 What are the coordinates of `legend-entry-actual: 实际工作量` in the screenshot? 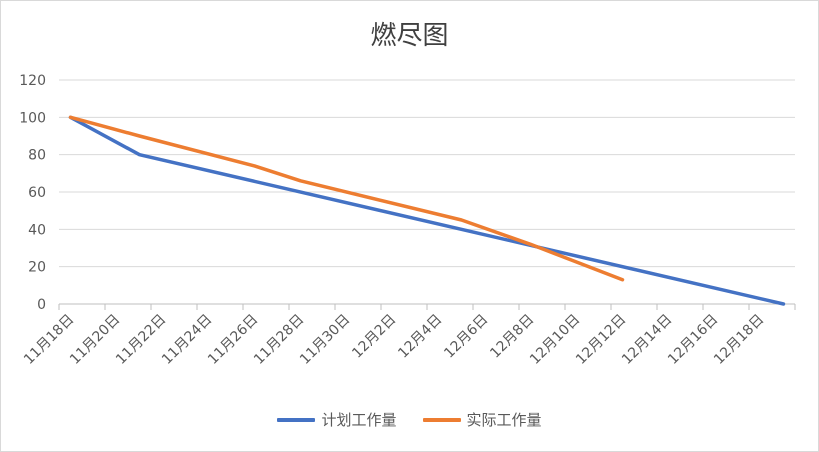 It's located at (482, 419).